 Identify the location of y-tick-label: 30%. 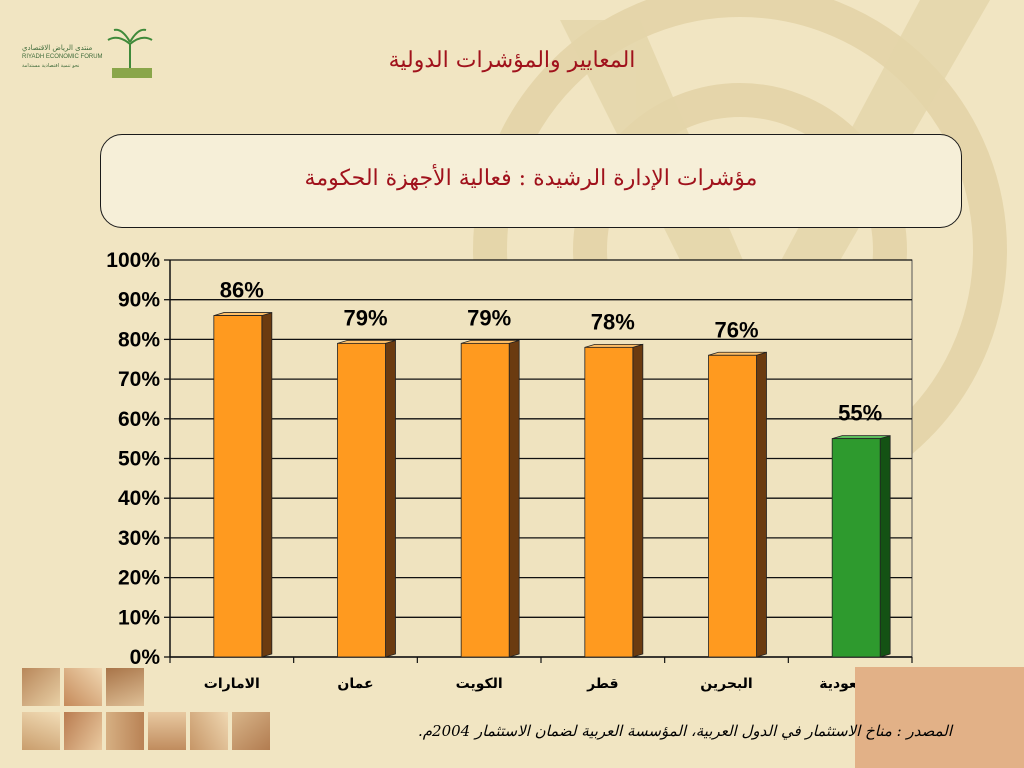
(139, 538).